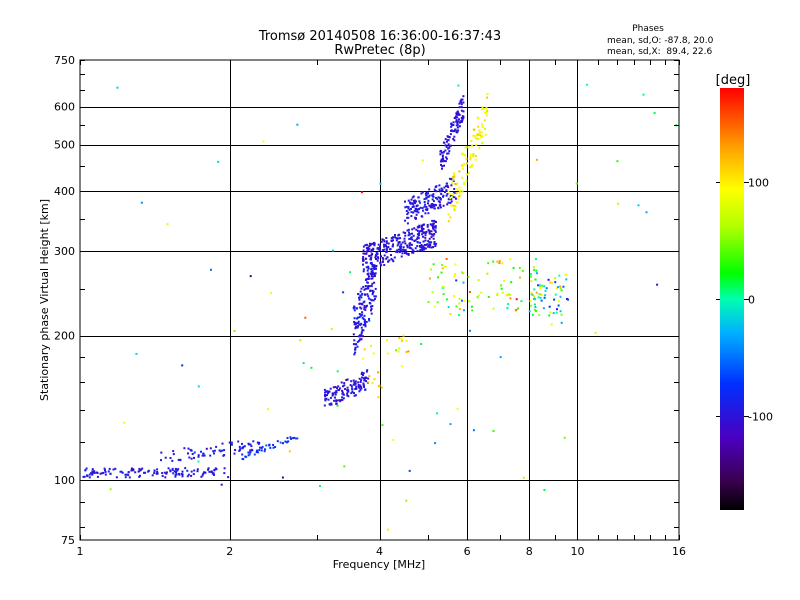  What do you see at coordinates (467, 551) in the screenshot?
I see `x-tick-label: 6` at bounding box center [467, 551].